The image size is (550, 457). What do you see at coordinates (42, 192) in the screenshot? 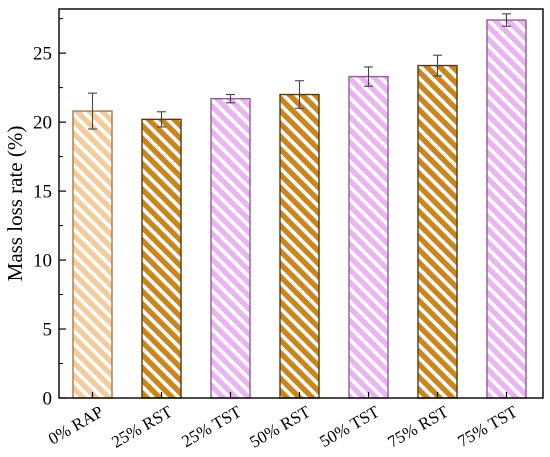
I see `y-tick-label-15: 15` at bounding box center [42, 192].